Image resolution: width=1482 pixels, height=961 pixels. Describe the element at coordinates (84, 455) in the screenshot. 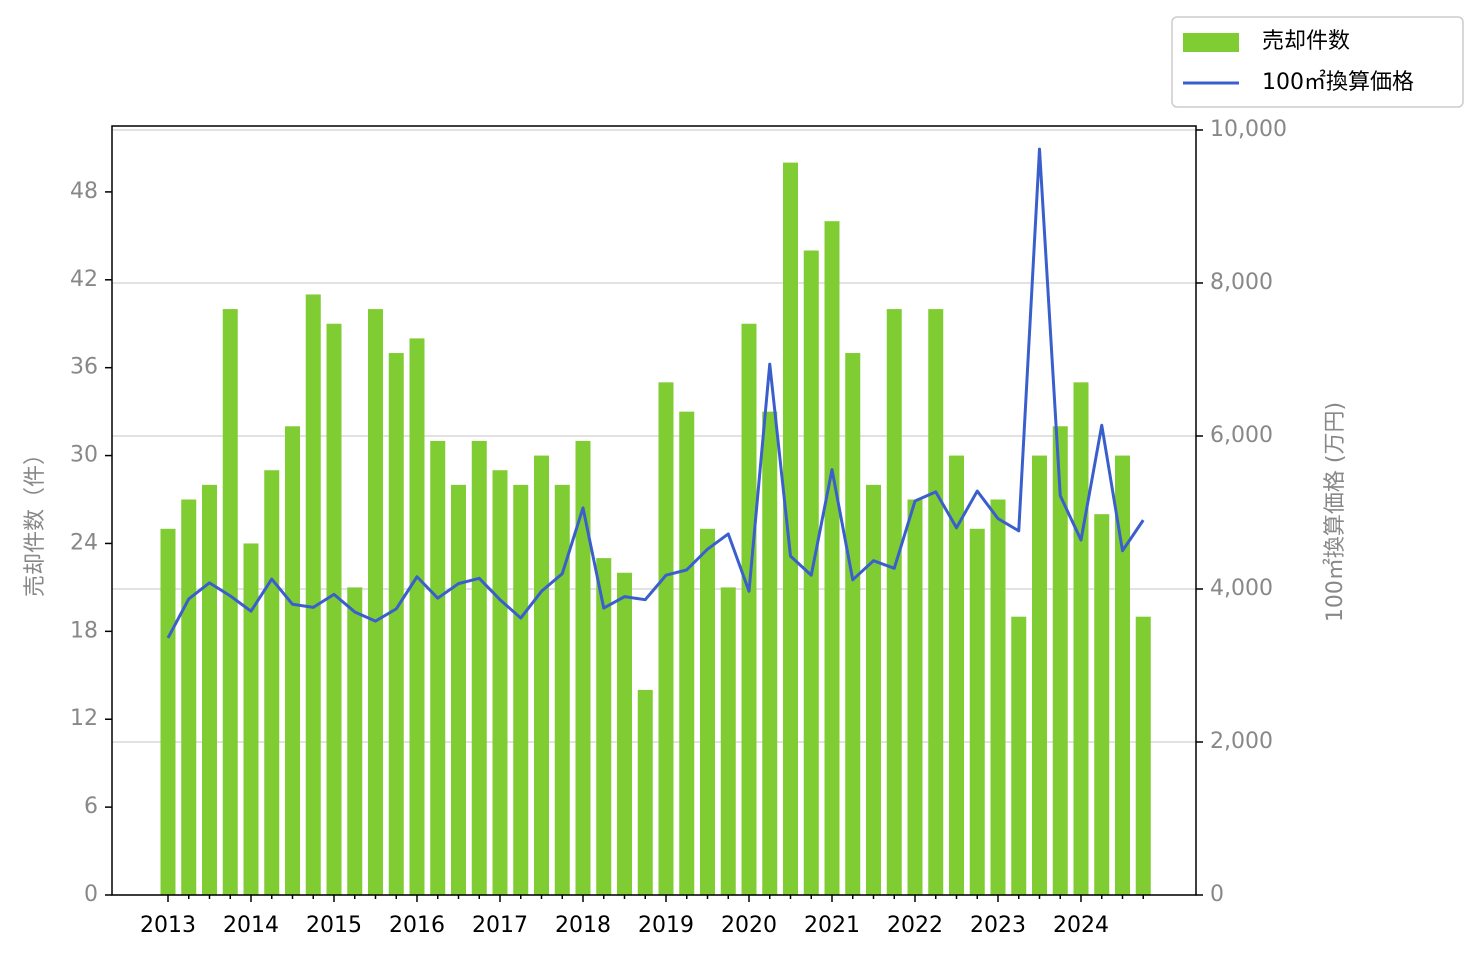

I see `y-tick-label: 30` at that location.